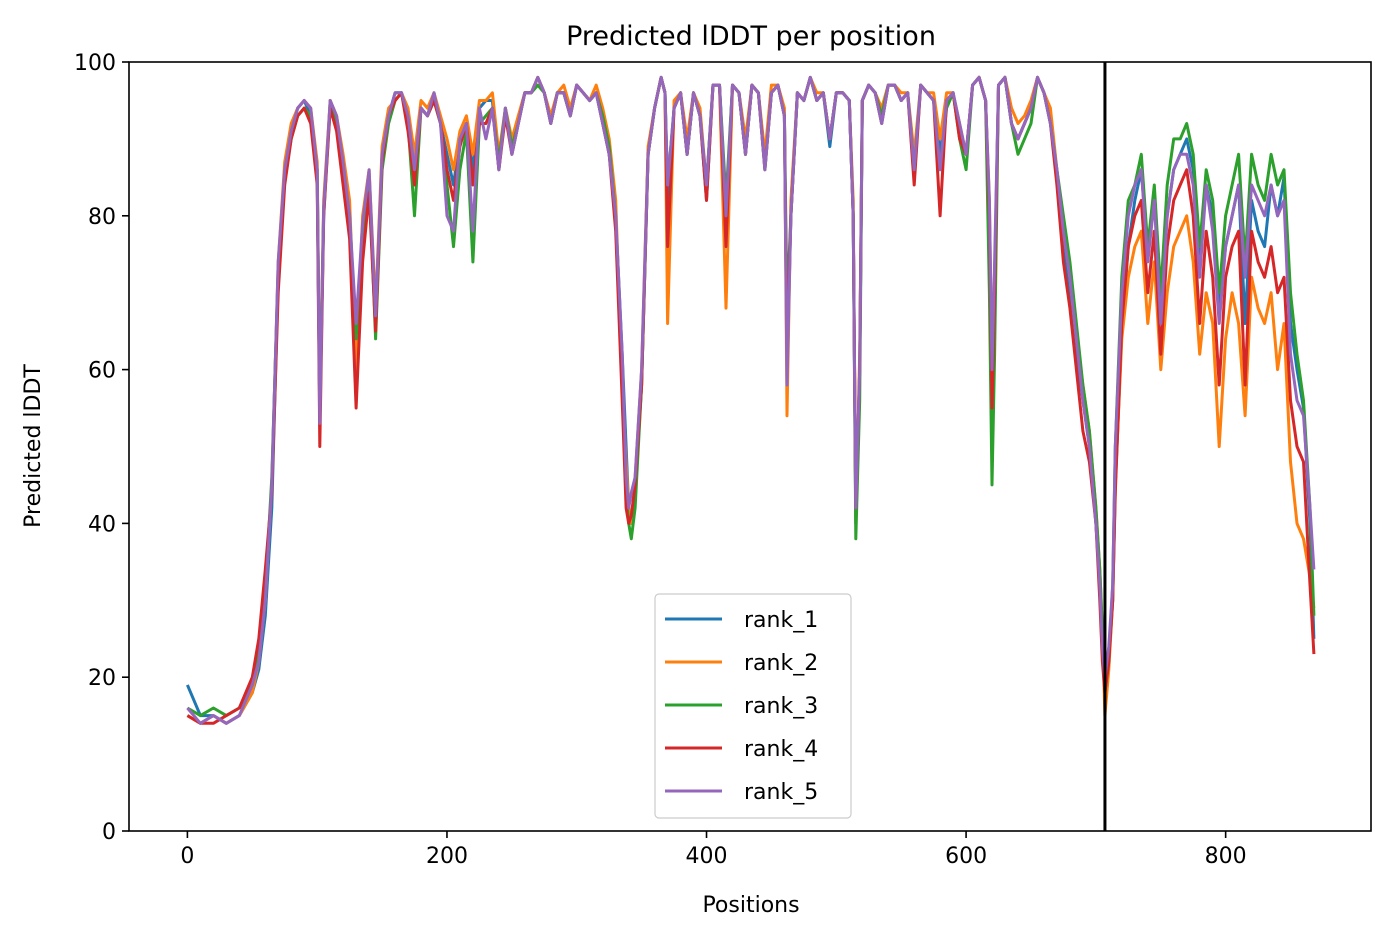 This screenshot has height=939, width=1391. Describe the element at coordinates (187, 856) in the screenshot. I see `x-tick-label: 0` at that location.